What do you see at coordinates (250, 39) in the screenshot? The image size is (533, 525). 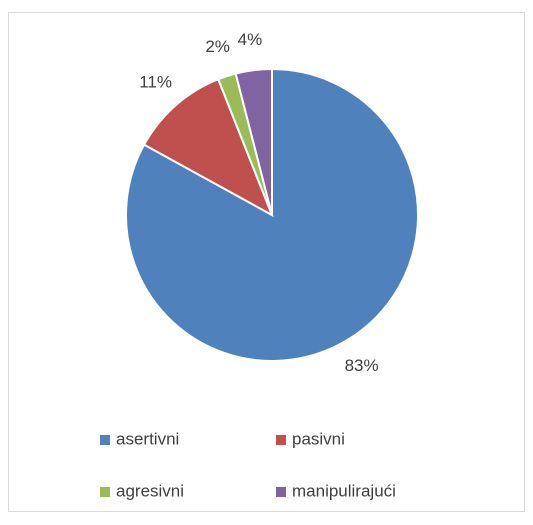 I see `data-label: 4%` at bounding box center [250, 39].